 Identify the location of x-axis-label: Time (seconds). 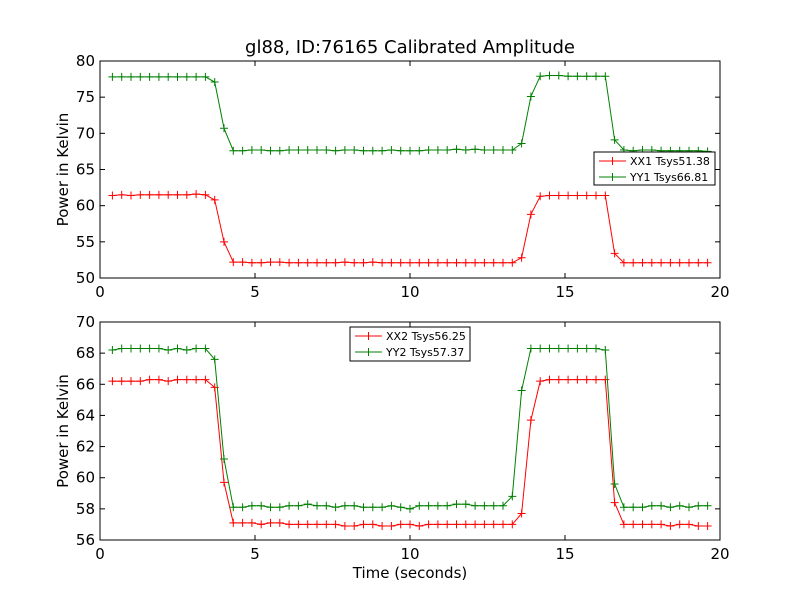
(410, 573).